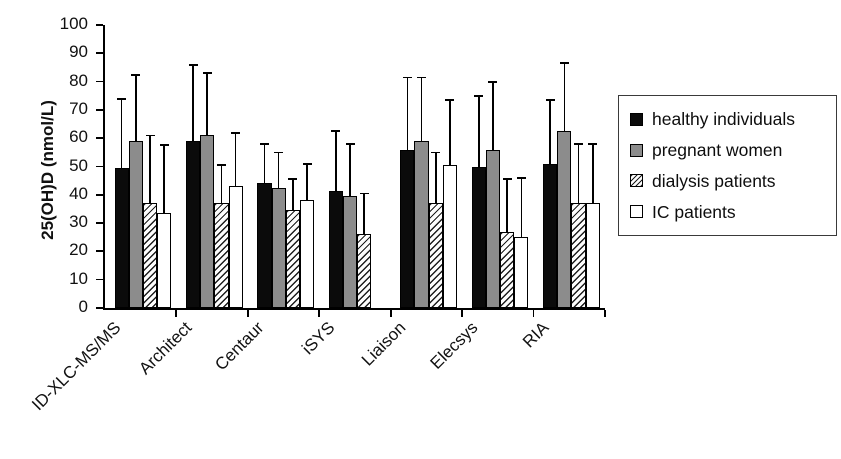 Image resolution: width=841 pixels, height=459 pixels. Describe the element at coordinates (384, 344) in the screenshot. I see `x-category-label-Liaison: Liaison` at that location.